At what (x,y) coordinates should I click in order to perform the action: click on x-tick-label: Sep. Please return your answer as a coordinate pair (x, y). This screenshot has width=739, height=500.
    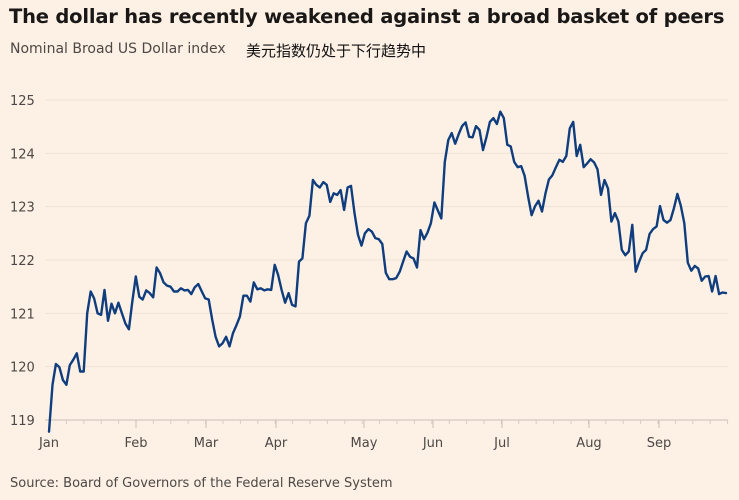
    Looking at the image, I should click on (659, 443).